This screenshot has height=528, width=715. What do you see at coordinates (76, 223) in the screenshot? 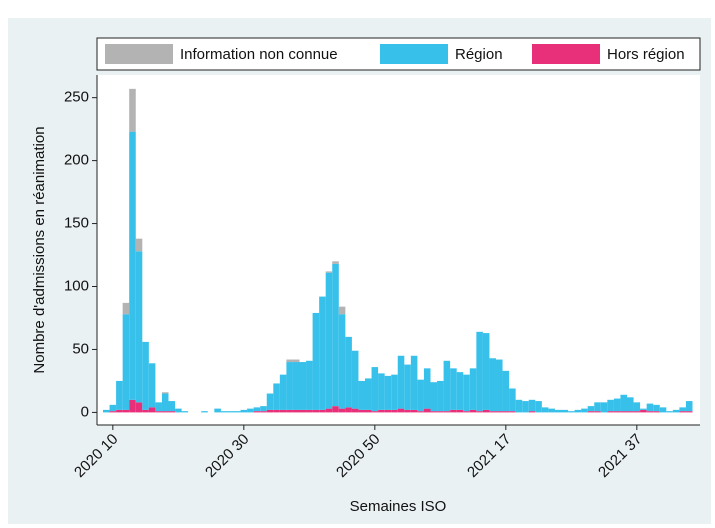
I see `y-tick-label: 150` at bounding box center [76, 223].